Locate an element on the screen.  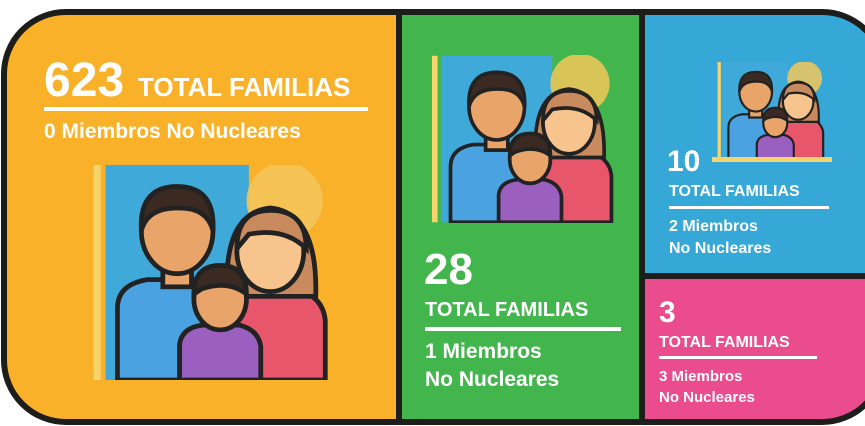
panel-pink is located at coordinates (754, 349).